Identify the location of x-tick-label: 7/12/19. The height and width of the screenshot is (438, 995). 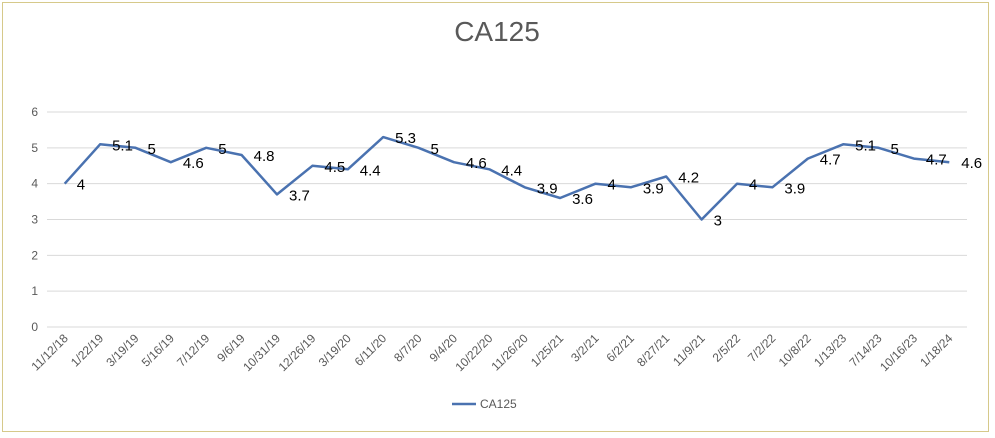
(193, 350).